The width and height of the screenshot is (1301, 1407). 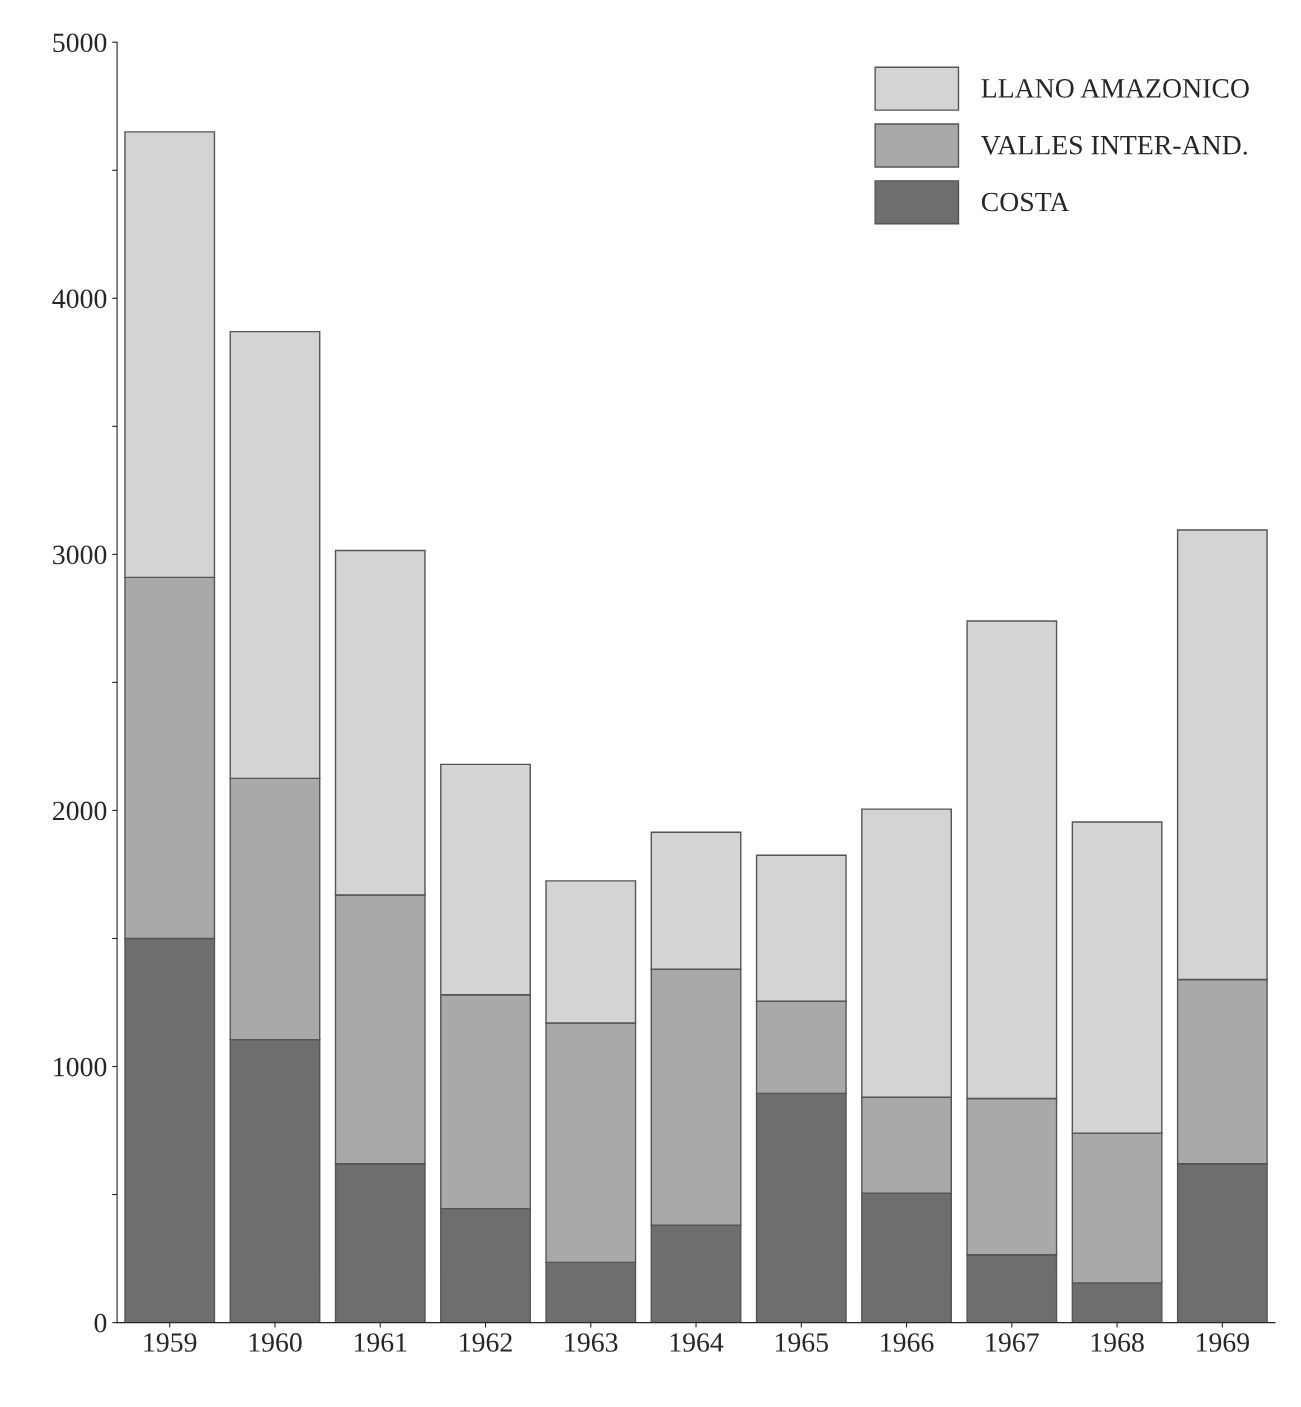 What do you see at coordinates (801, 1342) in the screenshot?
I see `x-tick-label: 1965` at bounding box center [801, 1342].